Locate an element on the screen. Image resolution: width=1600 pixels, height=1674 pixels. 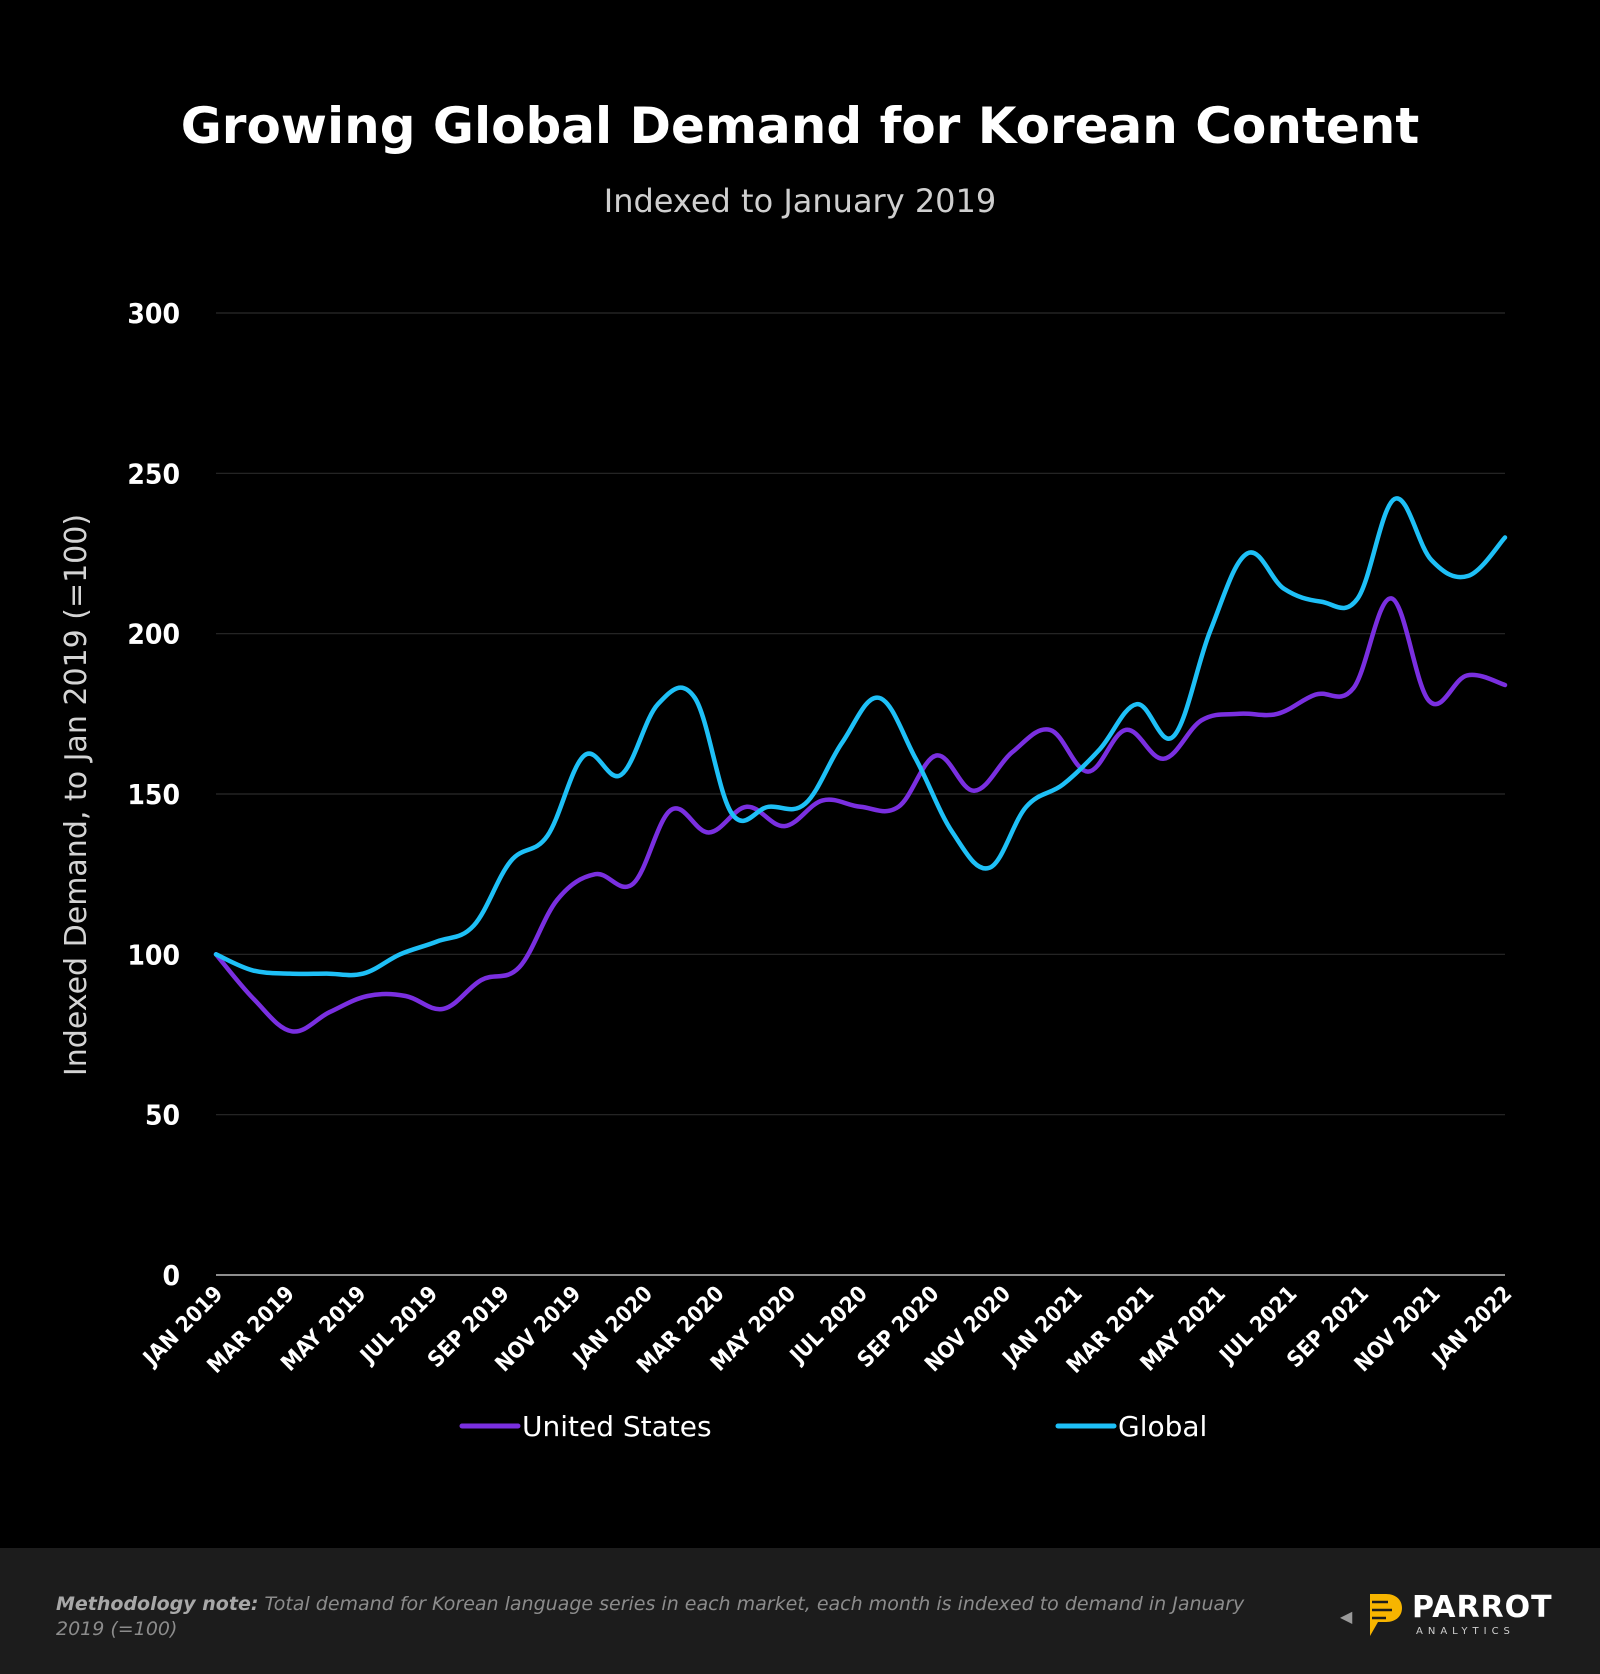
logo-mark-shape is located at coordinates (1386, 1615).